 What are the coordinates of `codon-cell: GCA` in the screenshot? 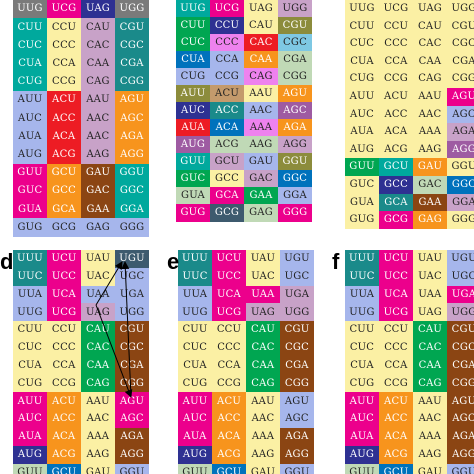 It's located at (396, 202).